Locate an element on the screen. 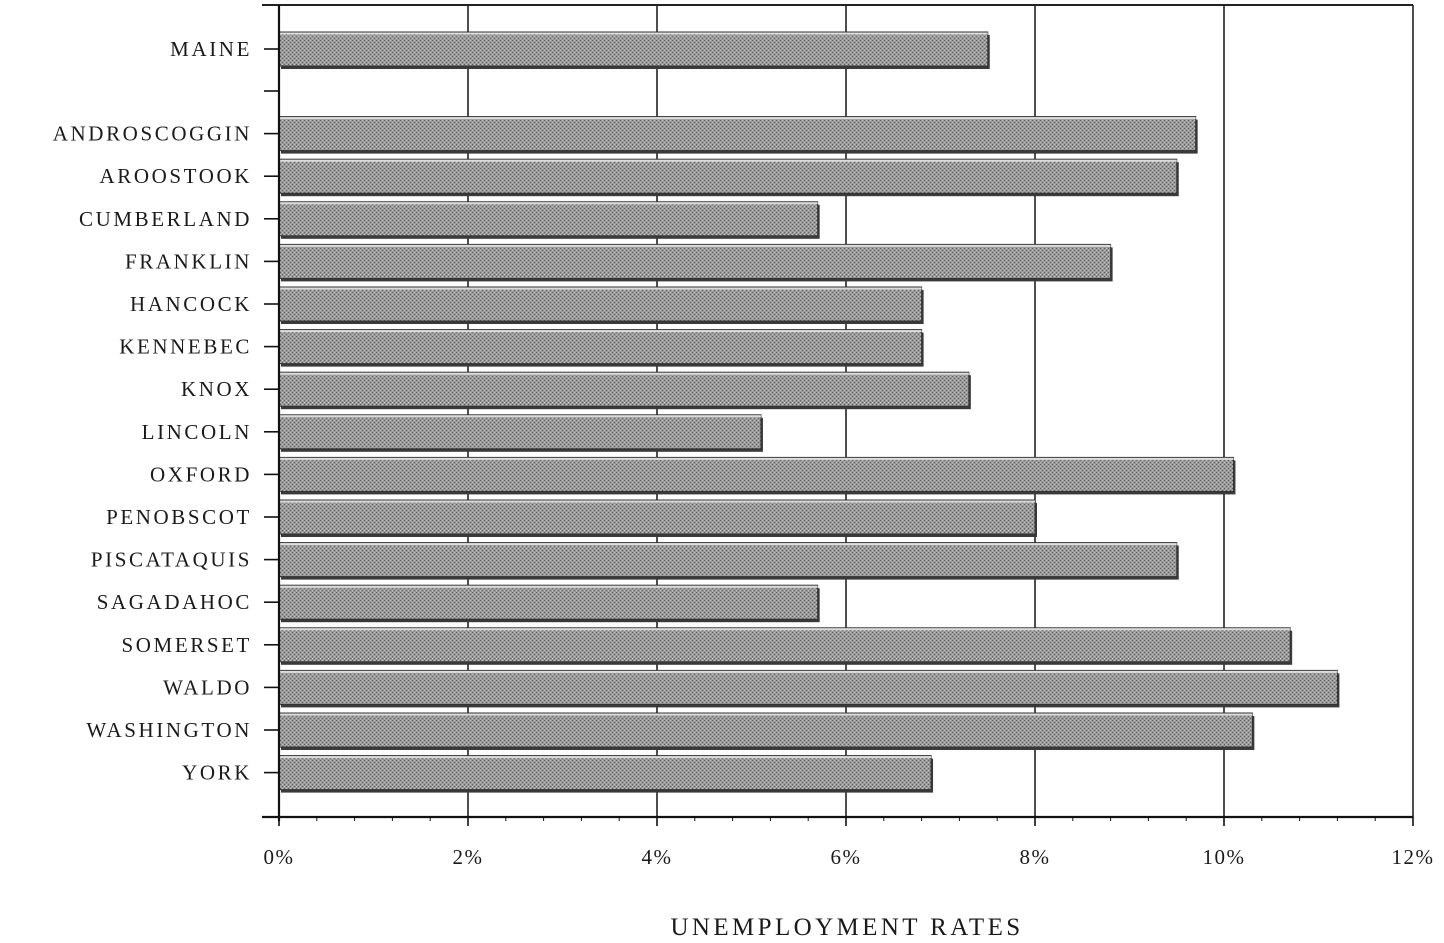 The width and height of the screenshot is (1444, 943). x-tick-labels: 0% 2% 4% 6% 8% 10% 12% is located at coordinates (849, 857).